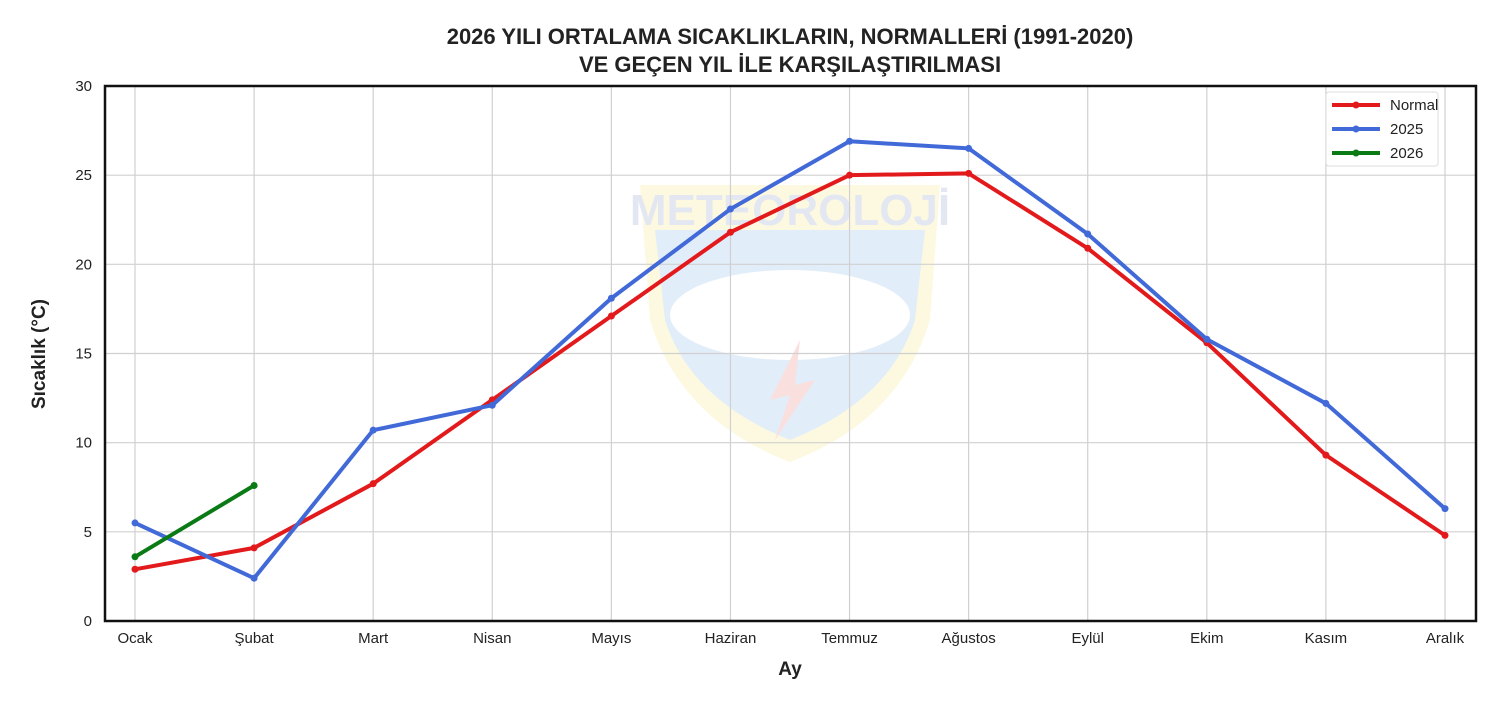 This screenshot has height=701, width=1504. Describe the element at coordinates (83, 443) in the screenshot. I see `y-tick-label: 10` at that location.